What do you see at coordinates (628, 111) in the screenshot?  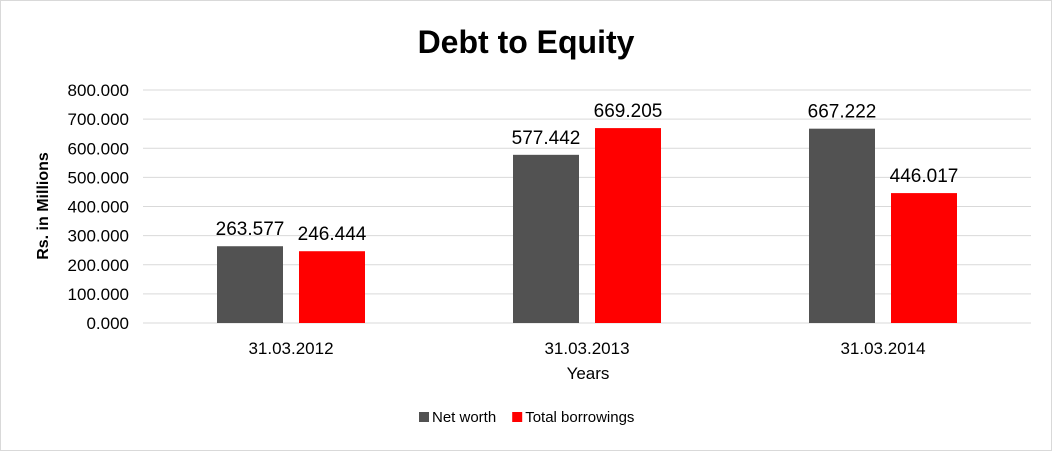 I see `data-label: 669.205` at bounding box center [628, 111].